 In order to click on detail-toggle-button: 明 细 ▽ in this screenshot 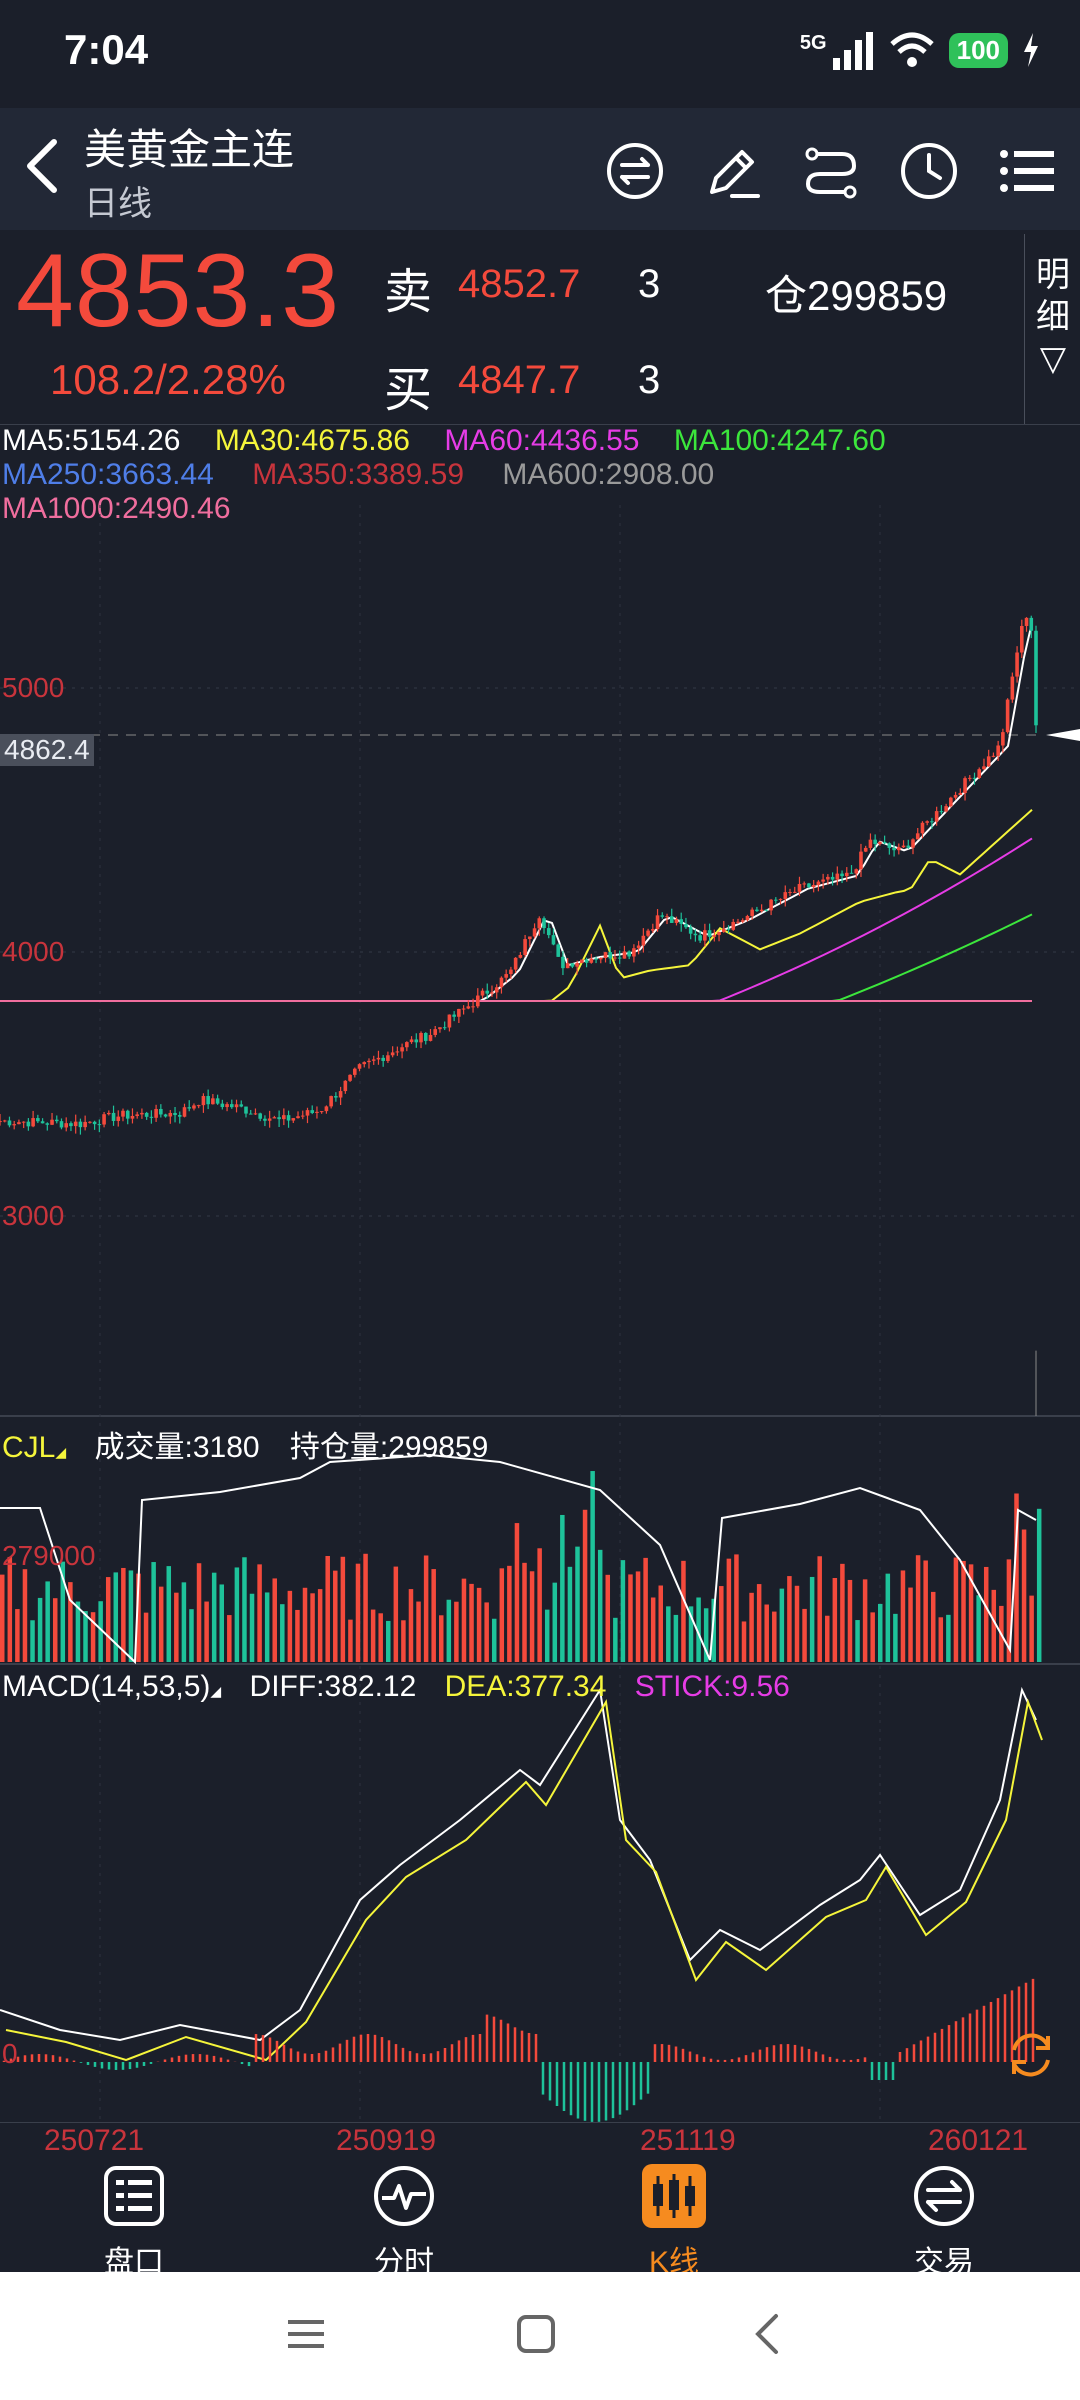, I will do `click(1052, 329)`.